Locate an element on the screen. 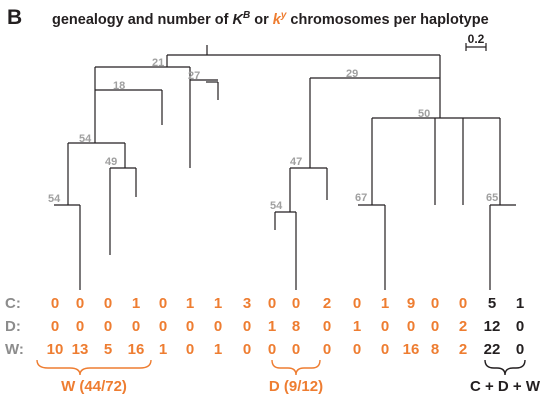 This screenshot has height=400, width=550. group-label-cdw: C + D + W is located at coordinates (505, 386).